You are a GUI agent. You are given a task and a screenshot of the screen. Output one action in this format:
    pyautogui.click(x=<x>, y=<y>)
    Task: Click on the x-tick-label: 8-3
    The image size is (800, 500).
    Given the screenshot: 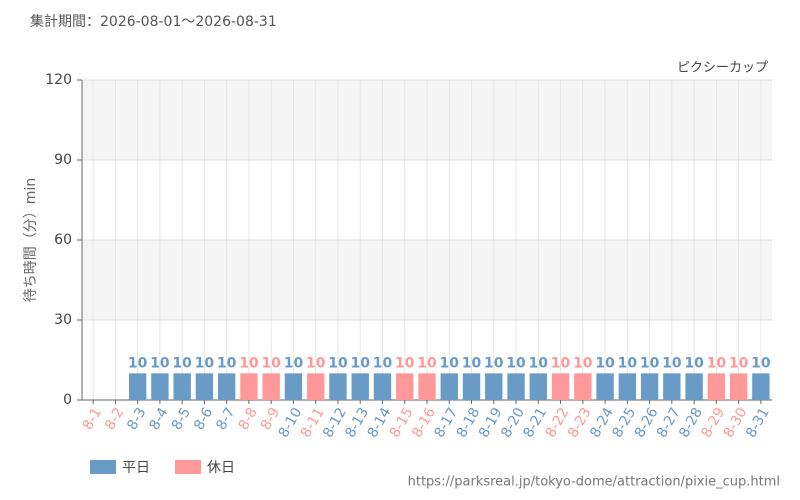 What is the action you would take?
    pyautogui.click(x=136, y=419)
    